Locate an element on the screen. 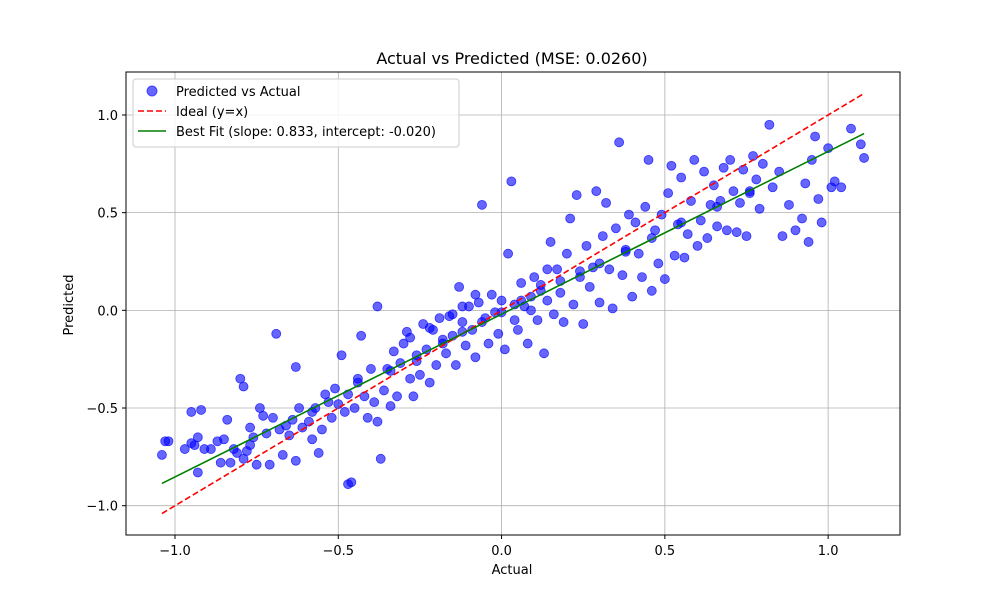 Image resolution: width=1000 pixels, height=600 pixels. x-tick-label: −1.0 is located at coordinates (175, 551).